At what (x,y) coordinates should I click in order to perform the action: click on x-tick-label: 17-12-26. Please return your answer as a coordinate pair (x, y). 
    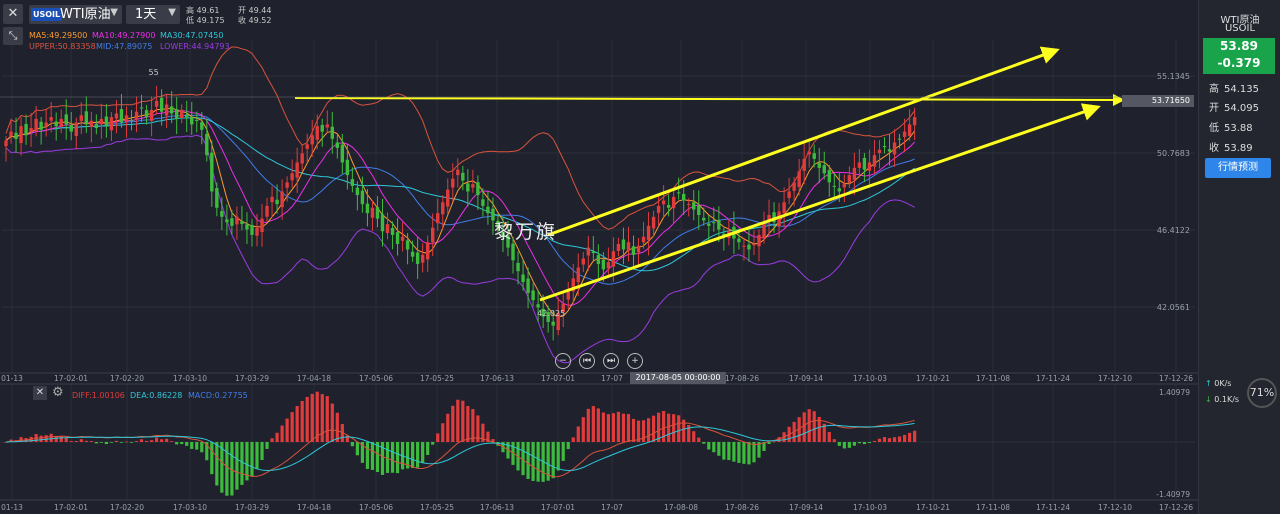
    Looking at the image, I should click on (1176, 378).